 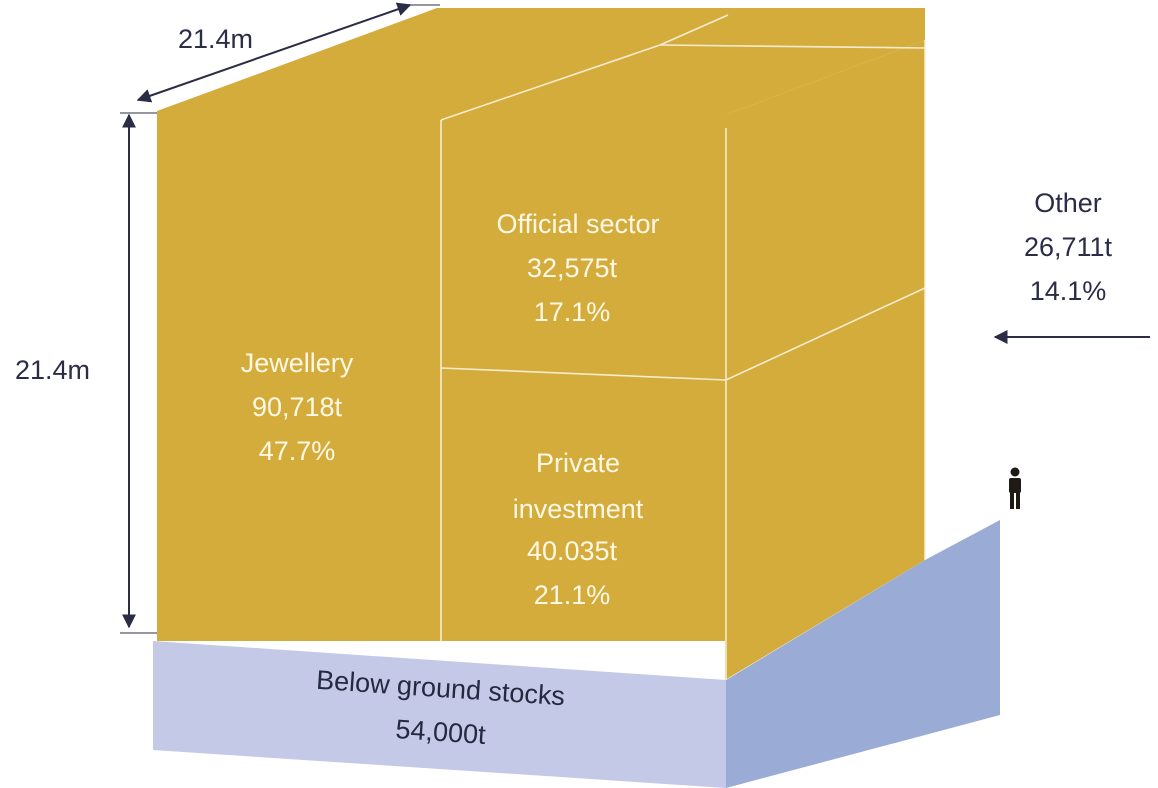 I want to click on private-investment-share: 21.1%, so click(x=572, y=595).